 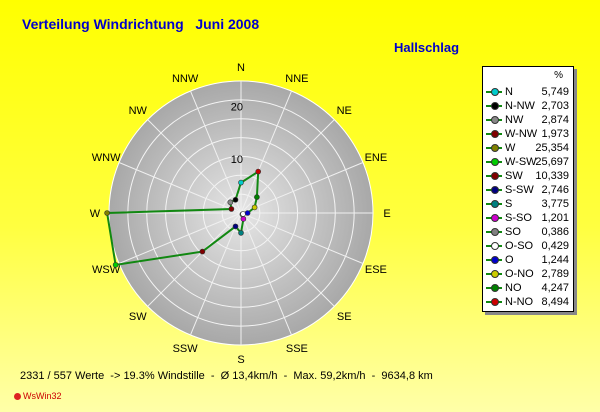 What do you see at coordinates (42, 396) in the screenshot?
I see `logo-text: WsWin32` at bounding box center [42, 396].